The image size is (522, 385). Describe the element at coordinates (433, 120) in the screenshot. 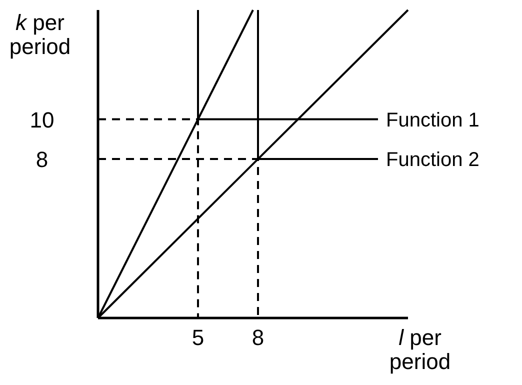

I see `series-label: Function 1` at that location.